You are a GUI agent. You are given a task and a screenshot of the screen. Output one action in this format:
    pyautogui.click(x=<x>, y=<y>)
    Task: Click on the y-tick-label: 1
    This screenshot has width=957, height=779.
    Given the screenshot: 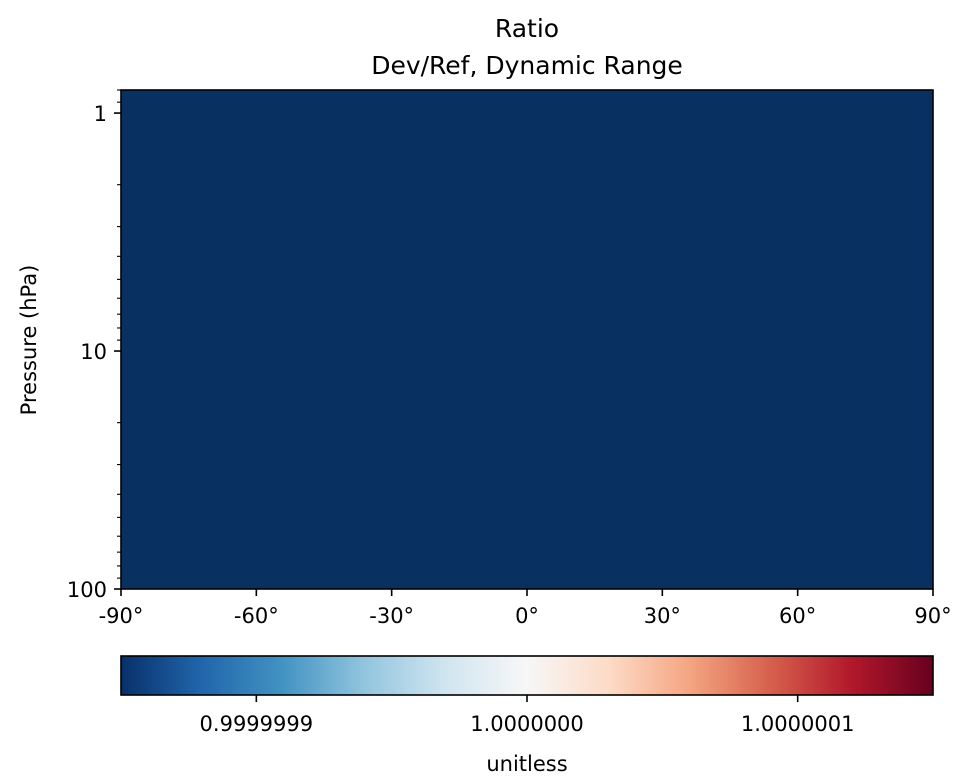 What is the action you would take?
    pyautogui.click(x=100, y=114)
    